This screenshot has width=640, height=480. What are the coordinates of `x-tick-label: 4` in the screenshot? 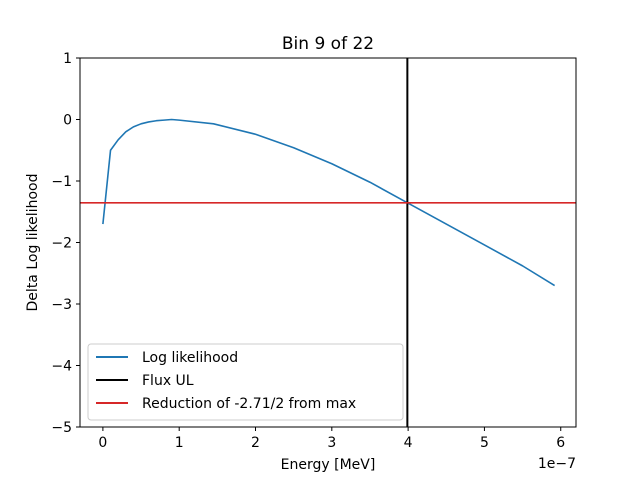 It's located at (408, 443).